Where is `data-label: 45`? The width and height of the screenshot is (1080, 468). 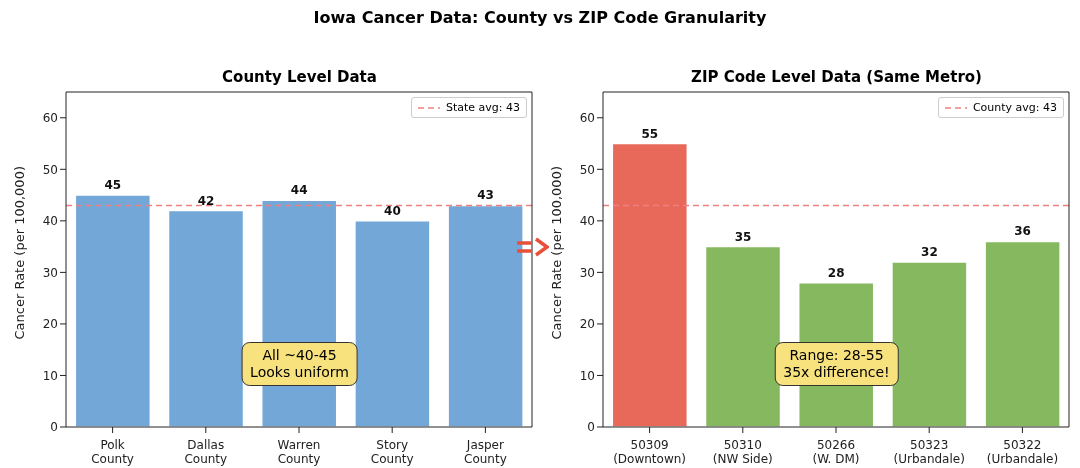 data-label: 45 is located at coordinates (113, 185).